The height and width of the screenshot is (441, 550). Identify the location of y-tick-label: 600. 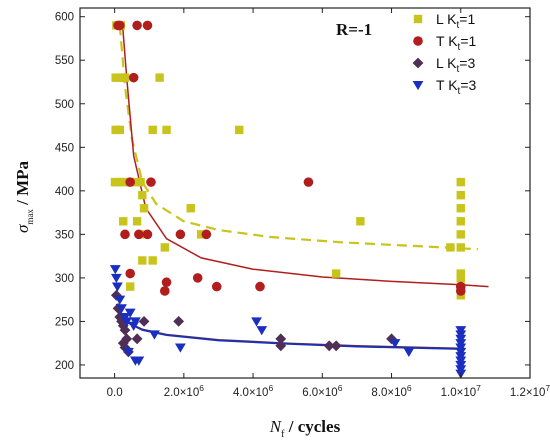
(64, 18).